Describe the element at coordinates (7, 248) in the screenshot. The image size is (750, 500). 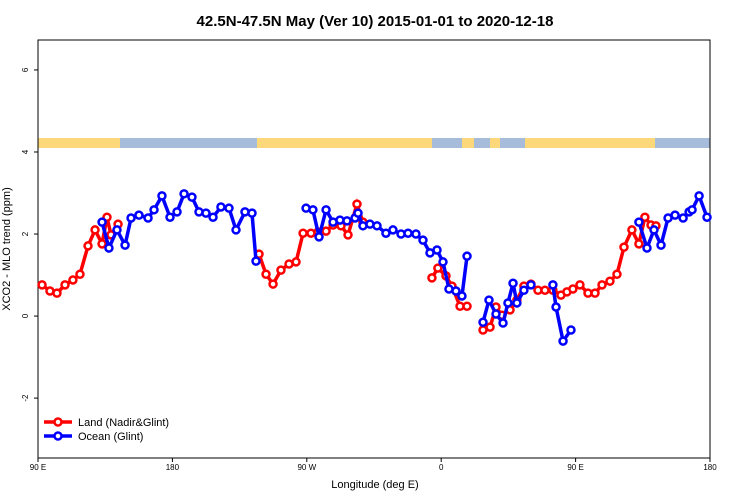
I see `y-axis-label: XCO2 - MLO trend (ppm)` at that location.